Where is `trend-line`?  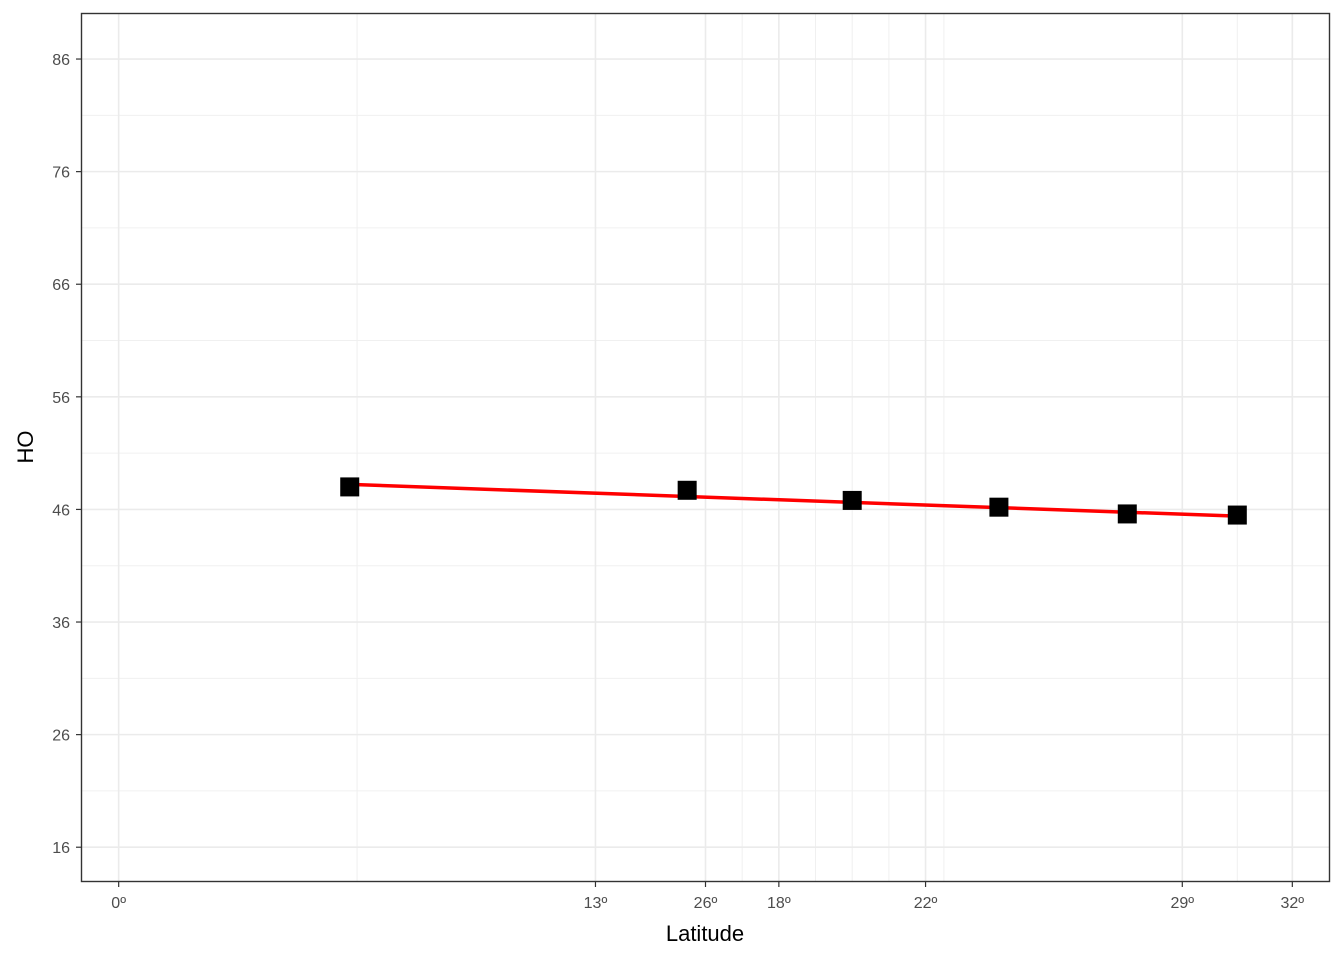 trend-line is located at coordinates (797, 500).